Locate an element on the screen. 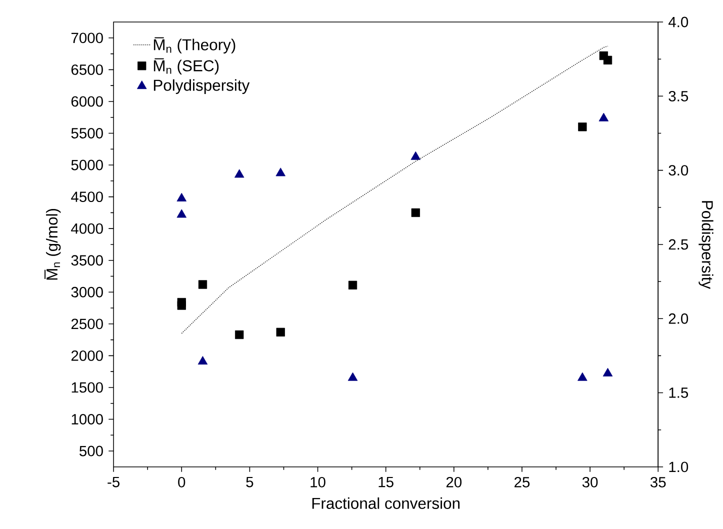 The height and width of the screenshot is (529, 723). y-tick-label: 4000 is located at coordinates (87, 228).